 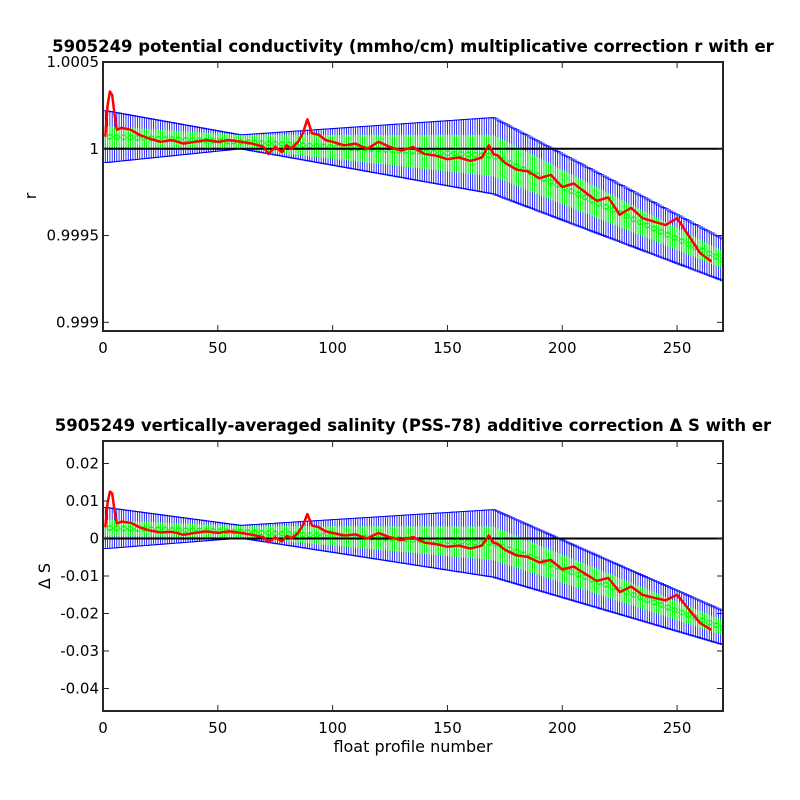 What do you see at coordinates (73, 62) in the screenshot?
I see `y-tick-label: 1.0005` at bounding box center [73, 62].